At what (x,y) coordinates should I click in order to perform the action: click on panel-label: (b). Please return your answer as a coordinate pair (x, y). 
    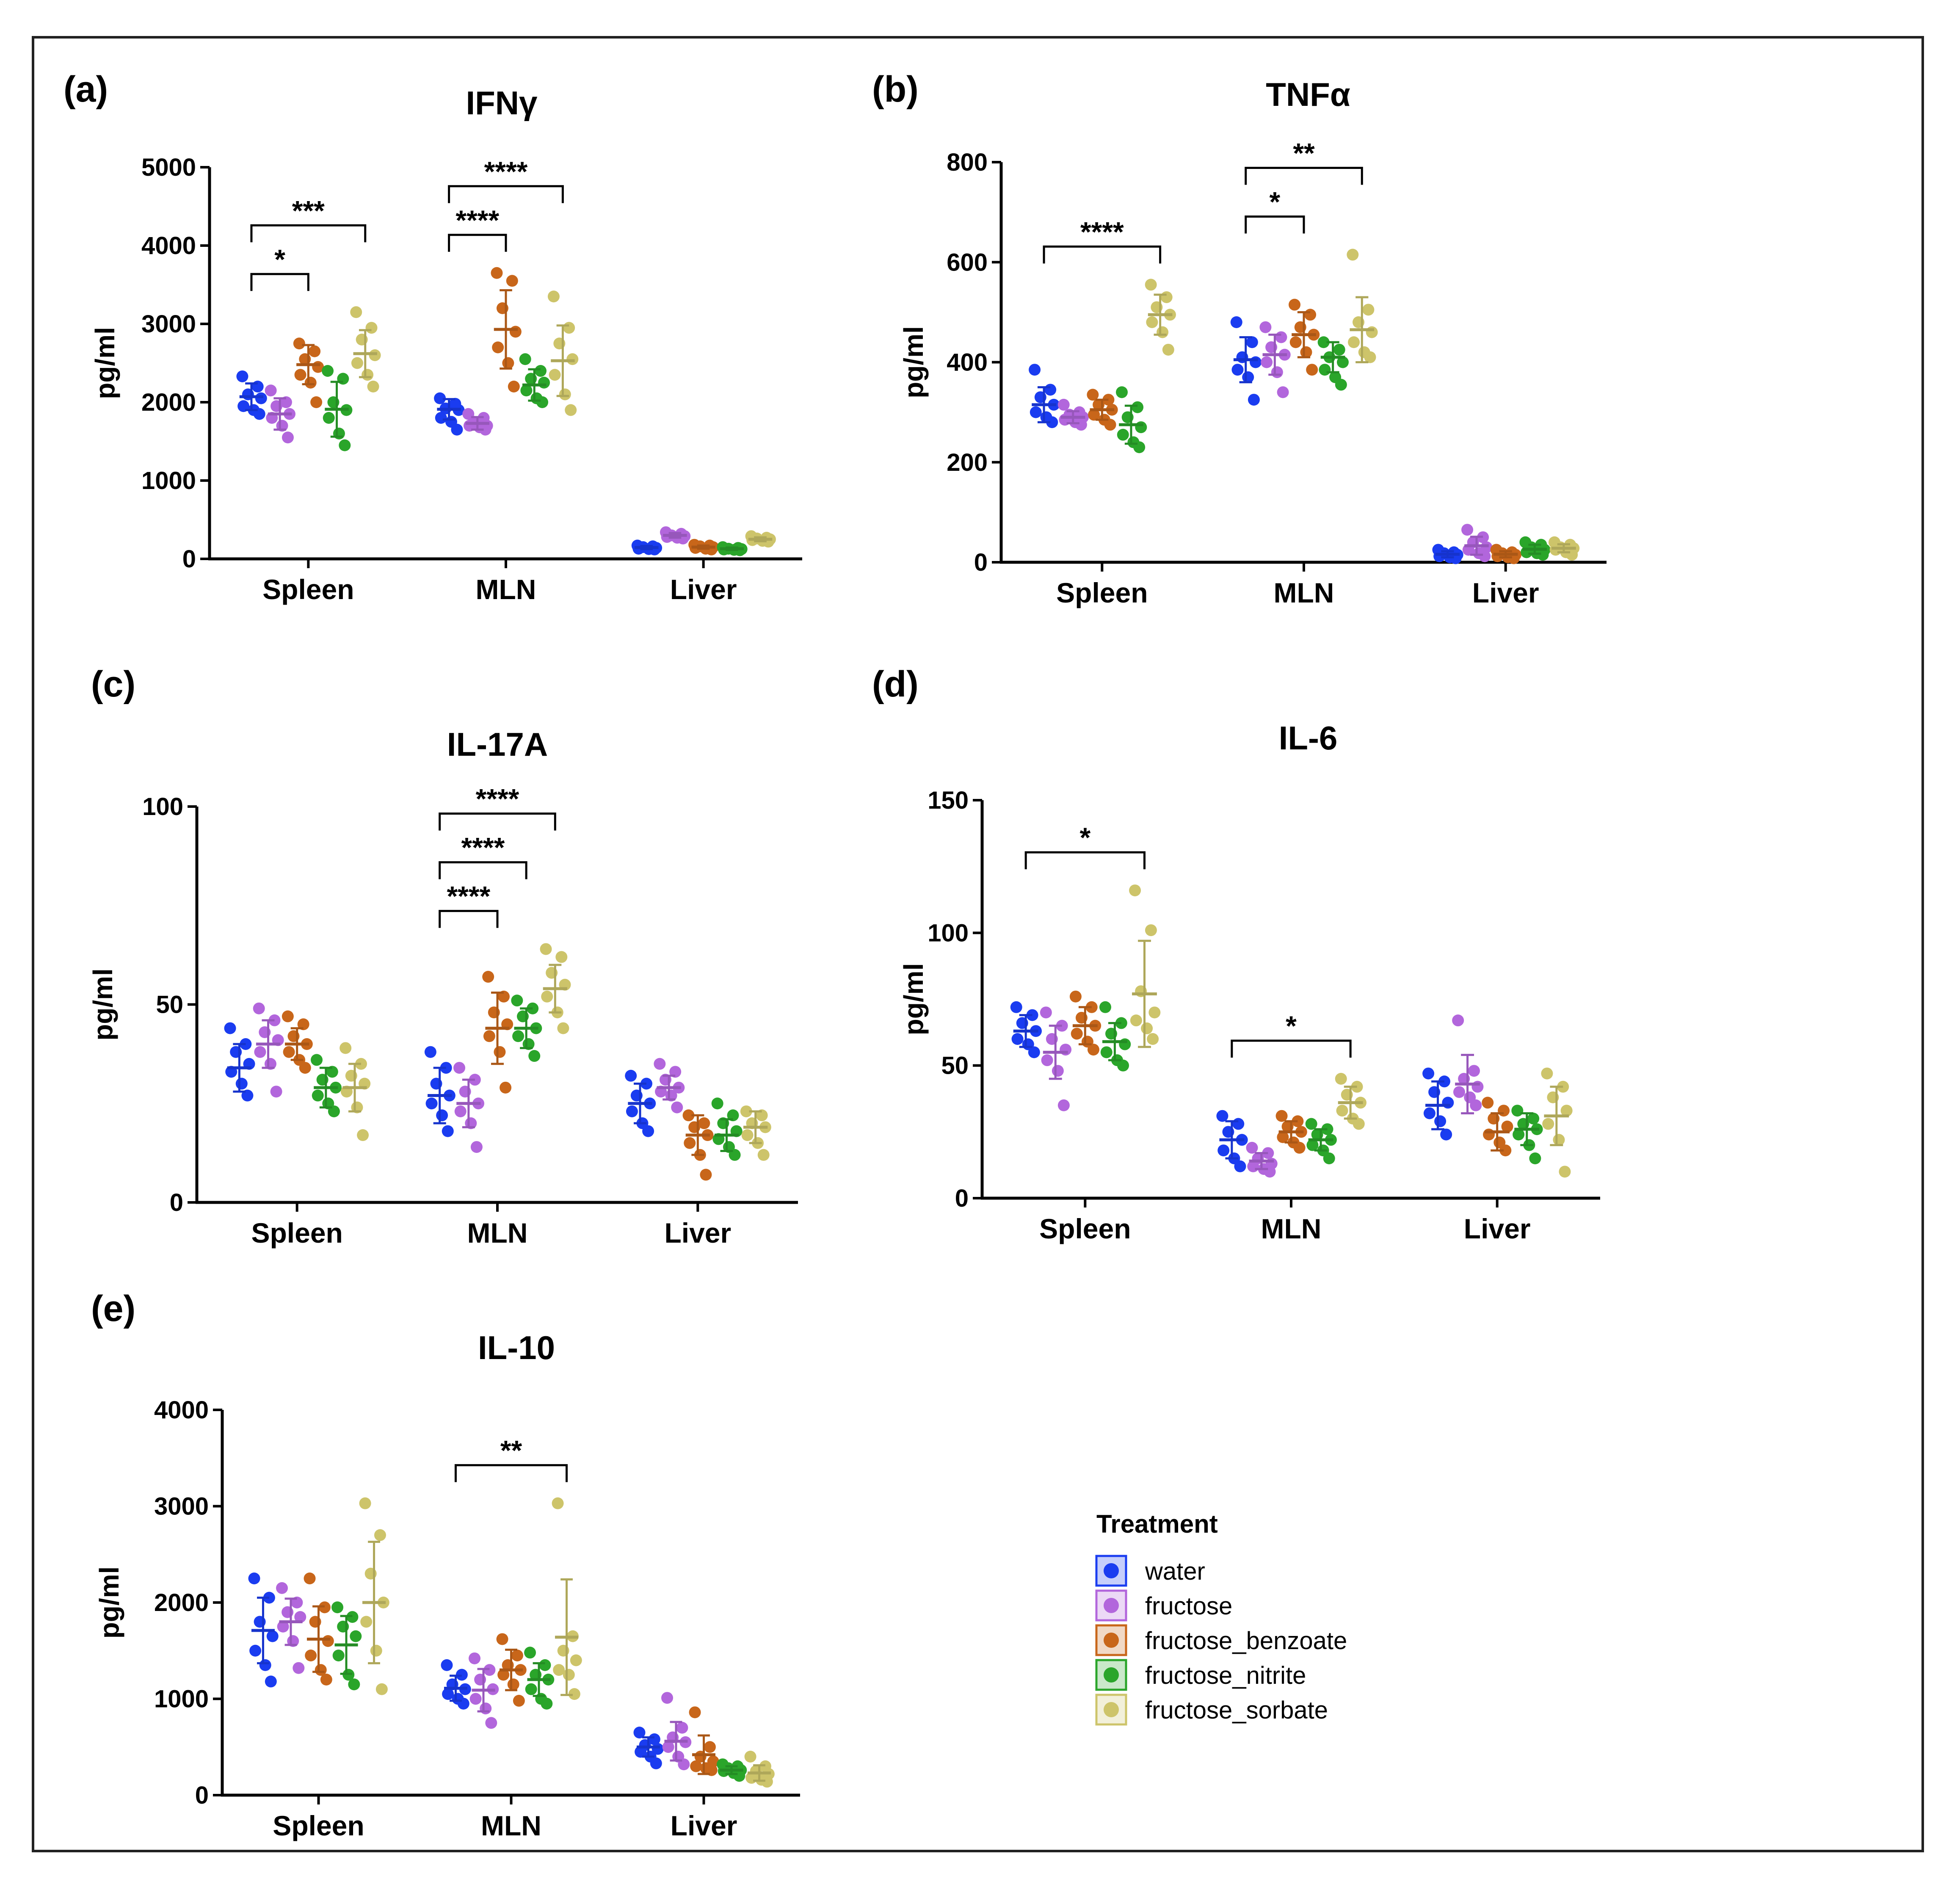
    Looking at the image, I should click on (895, 89).